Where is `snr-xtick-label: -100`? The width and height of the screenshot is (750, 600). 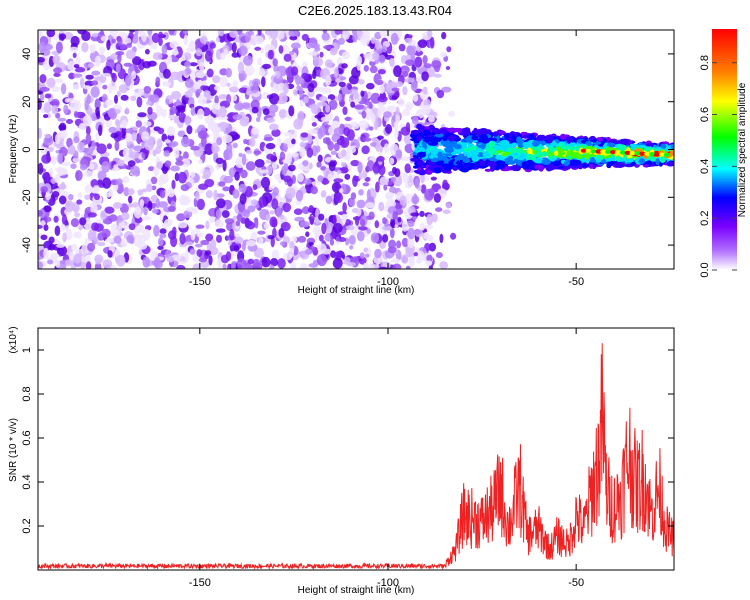 snr-xtick-label: -100 is located at coordinates (388, 583).